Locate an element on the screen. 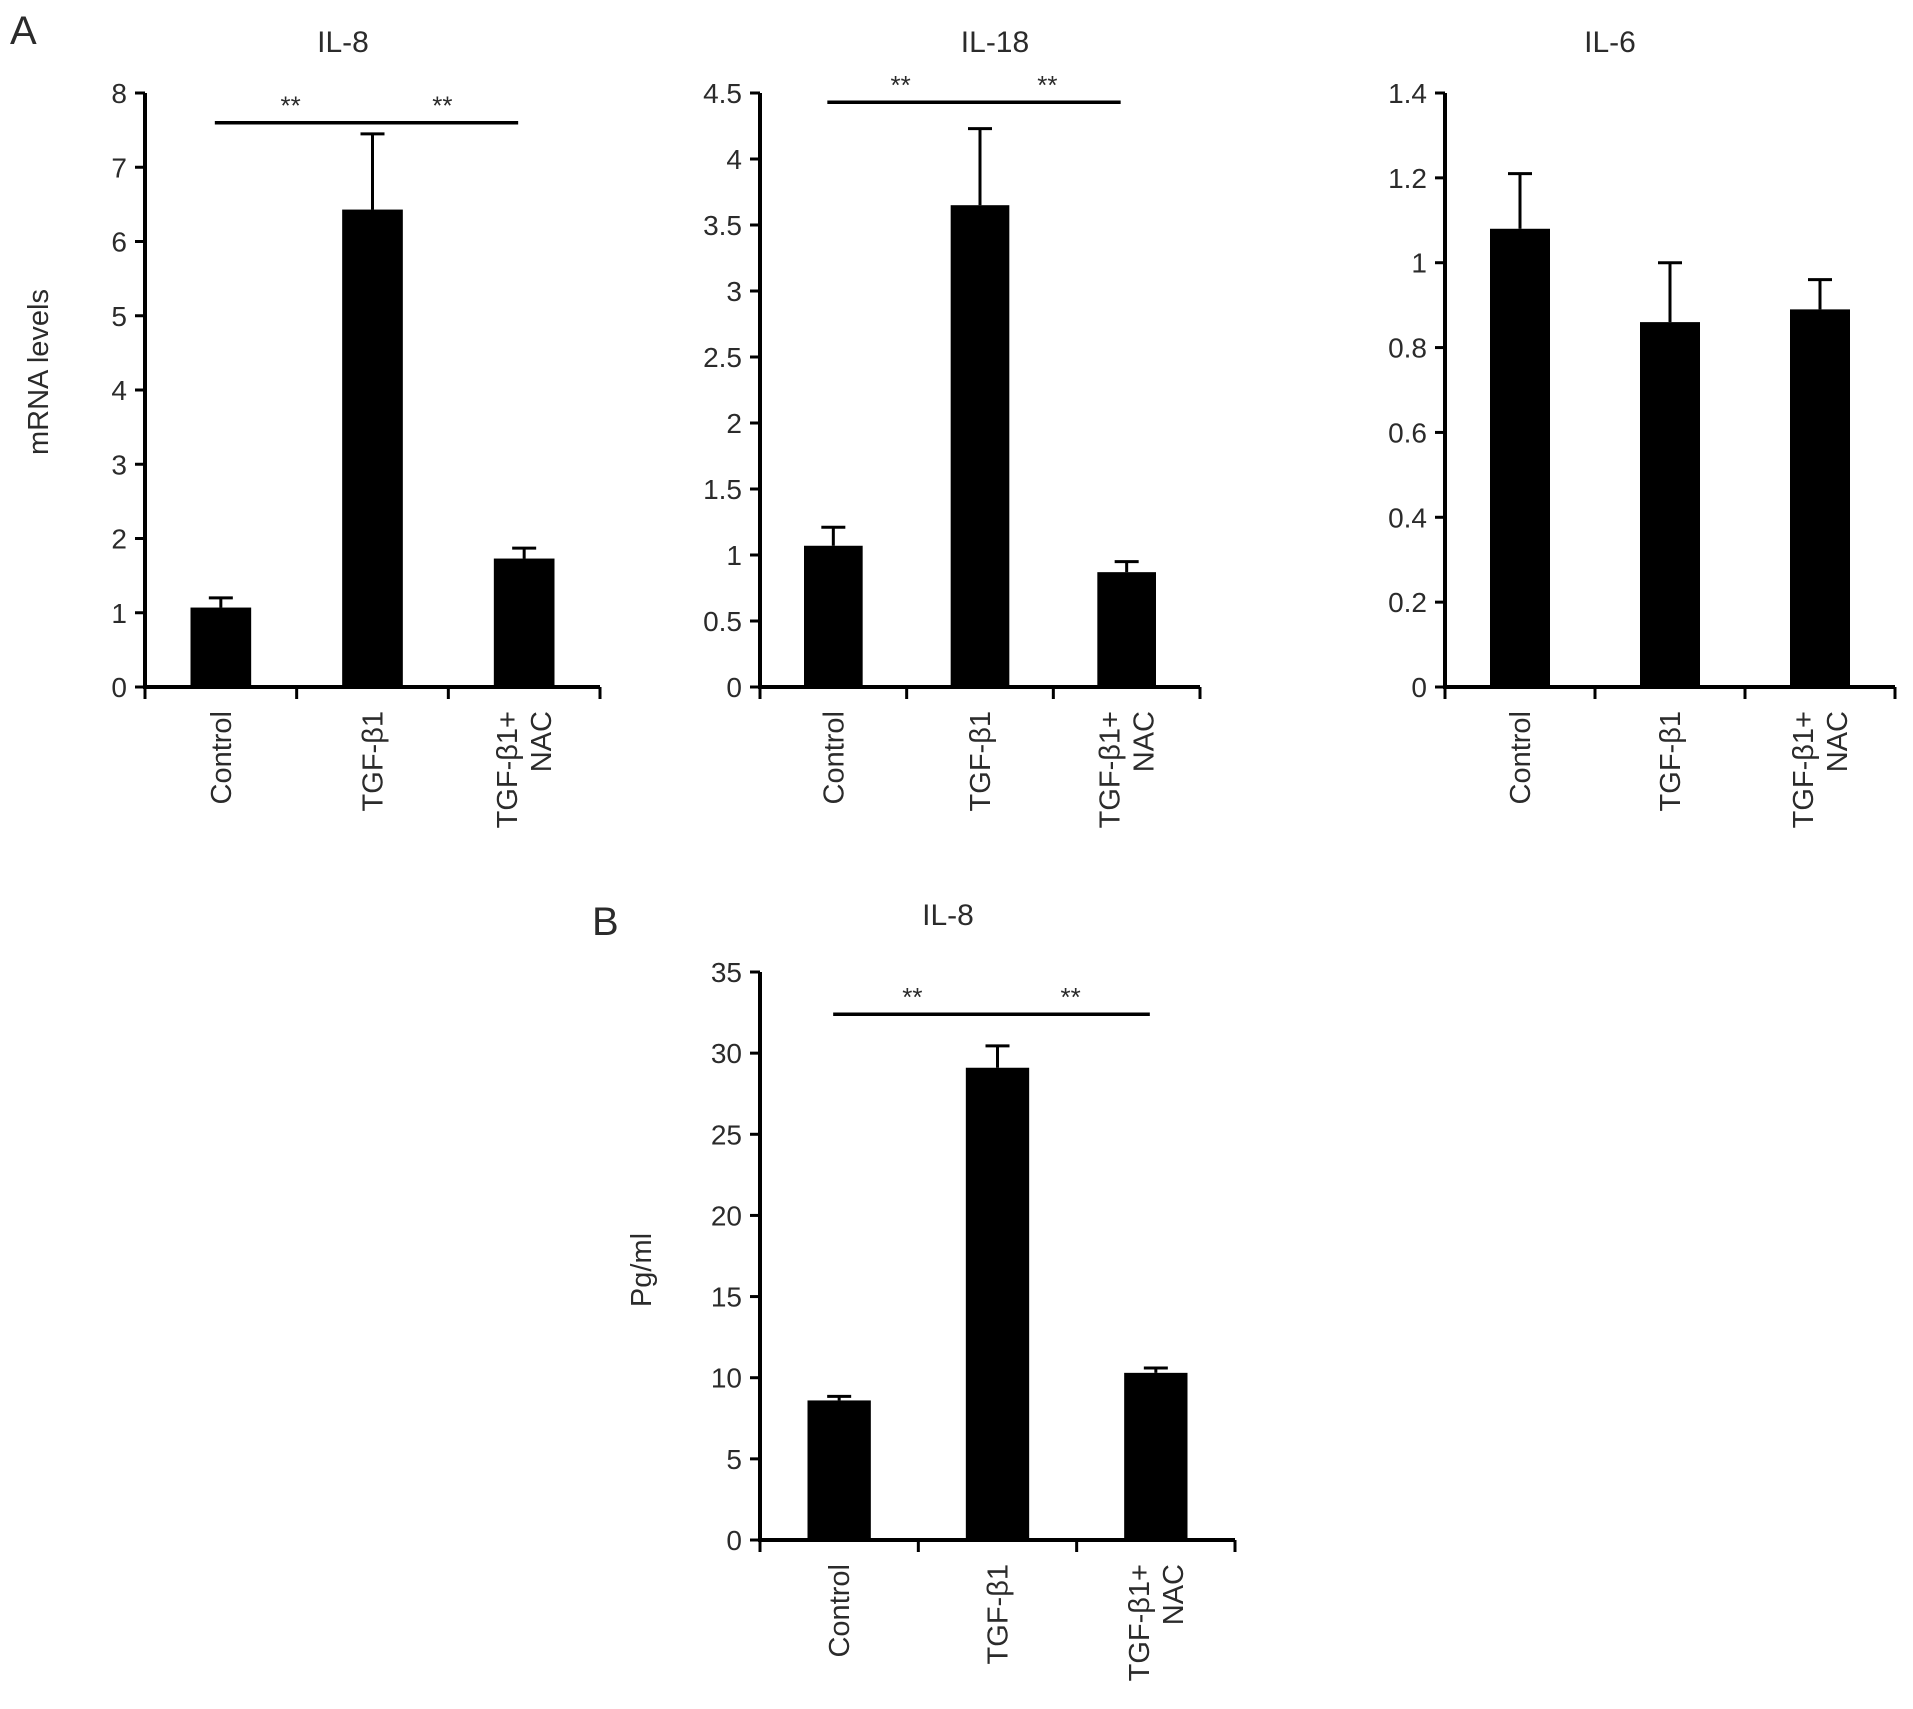 This screenshot has width=1913, height=1709. y-tick-label: 0.6 is located at coordinates (1407, 432).